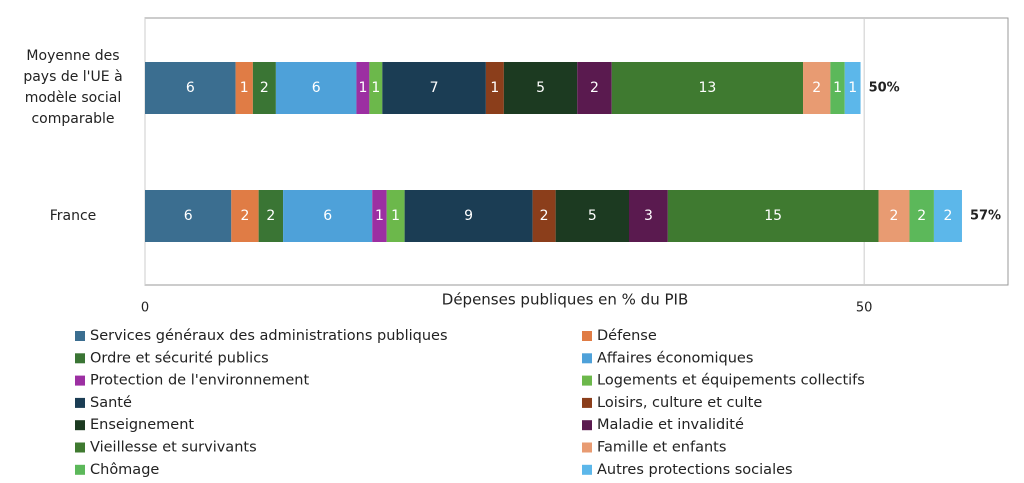  Describe the element at coordinates (695, 470) in the screenshot. I see `legend-label: Autres protections sociales` at that location.